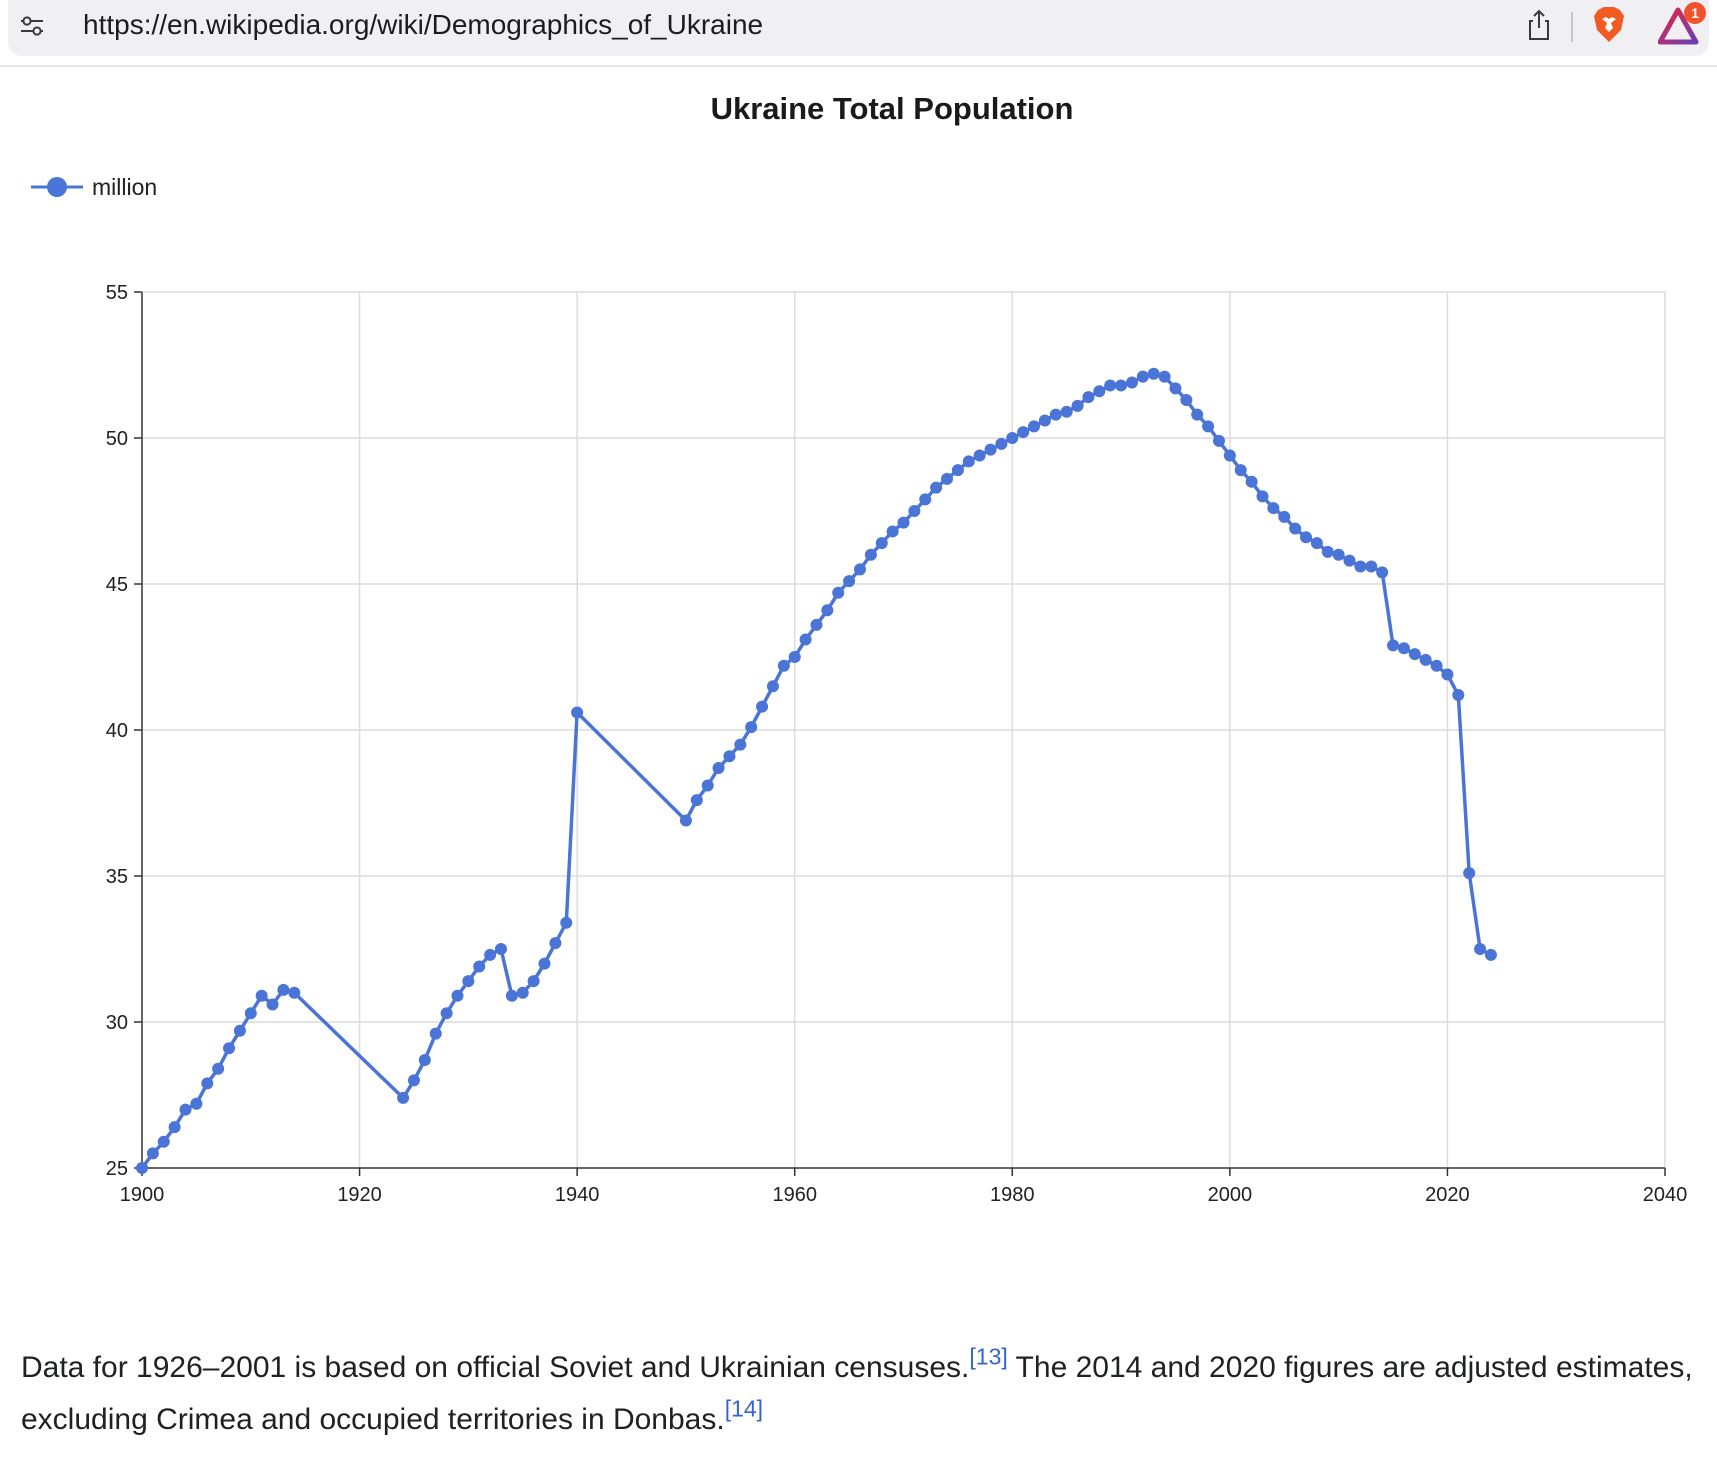 This screenshot has width=1717, height=1466. What do you see at coordinates (1609, 25) in the screenshot?
I see `brave-lion-icon` at bounding box center [1609, 25].